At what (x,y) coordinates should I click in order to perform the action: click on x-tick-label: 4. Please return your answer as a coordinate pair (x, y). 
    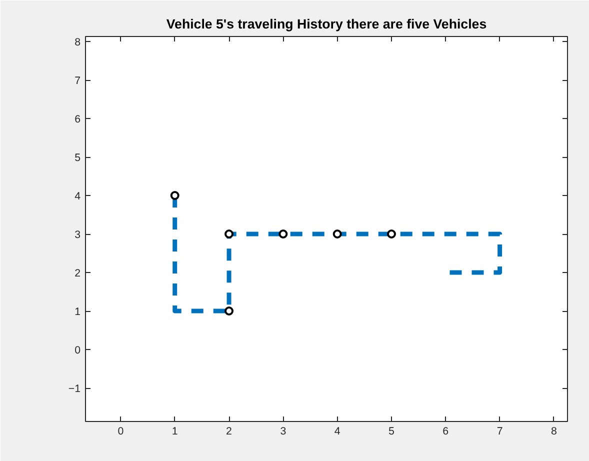
    Looking at the image, I should click on (337, 432).